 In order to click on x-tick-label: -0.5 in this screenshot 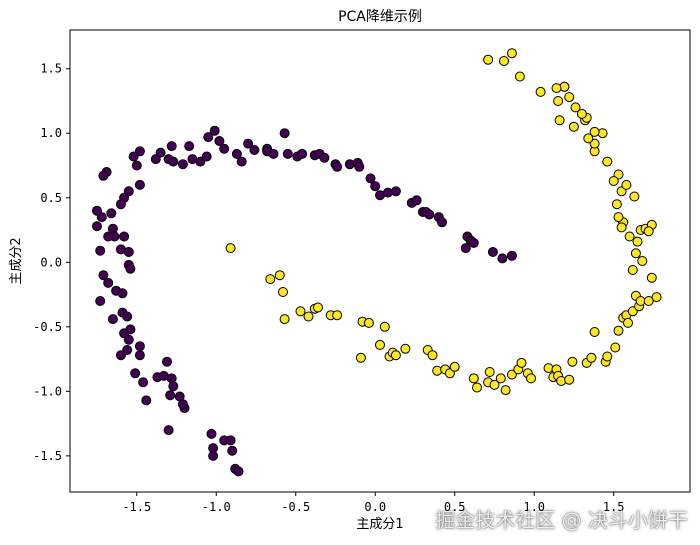, I will do `click(295, 507)`.